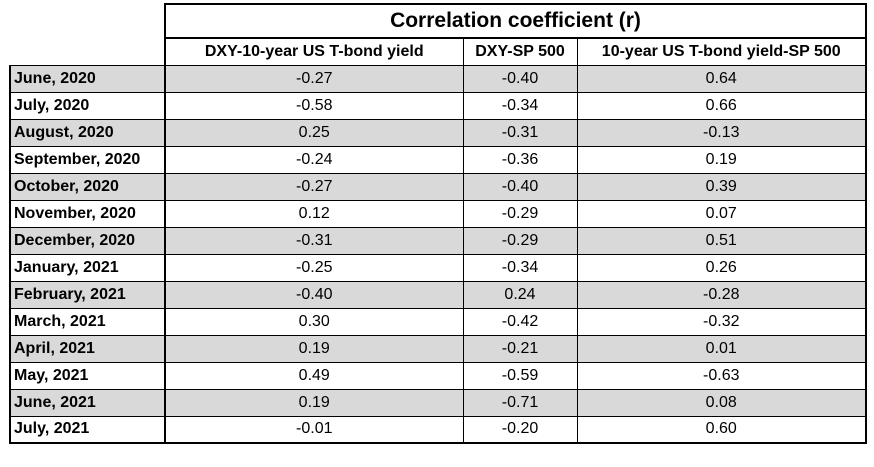  I want to click on table-cell: -0.28, so click(721, 294).